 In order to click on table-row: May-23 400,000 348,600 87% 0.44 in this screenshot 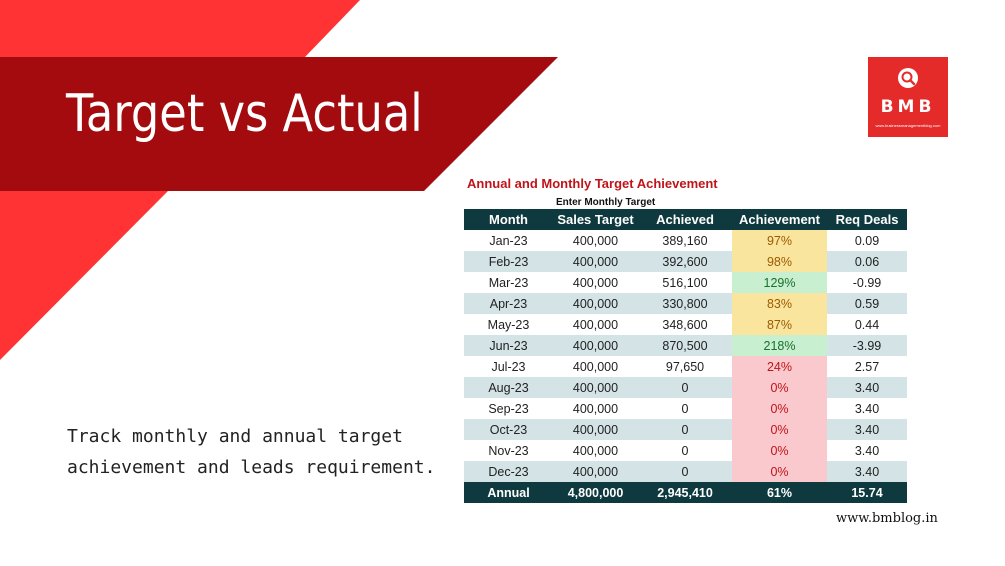, I will do `click(685, 324)`.